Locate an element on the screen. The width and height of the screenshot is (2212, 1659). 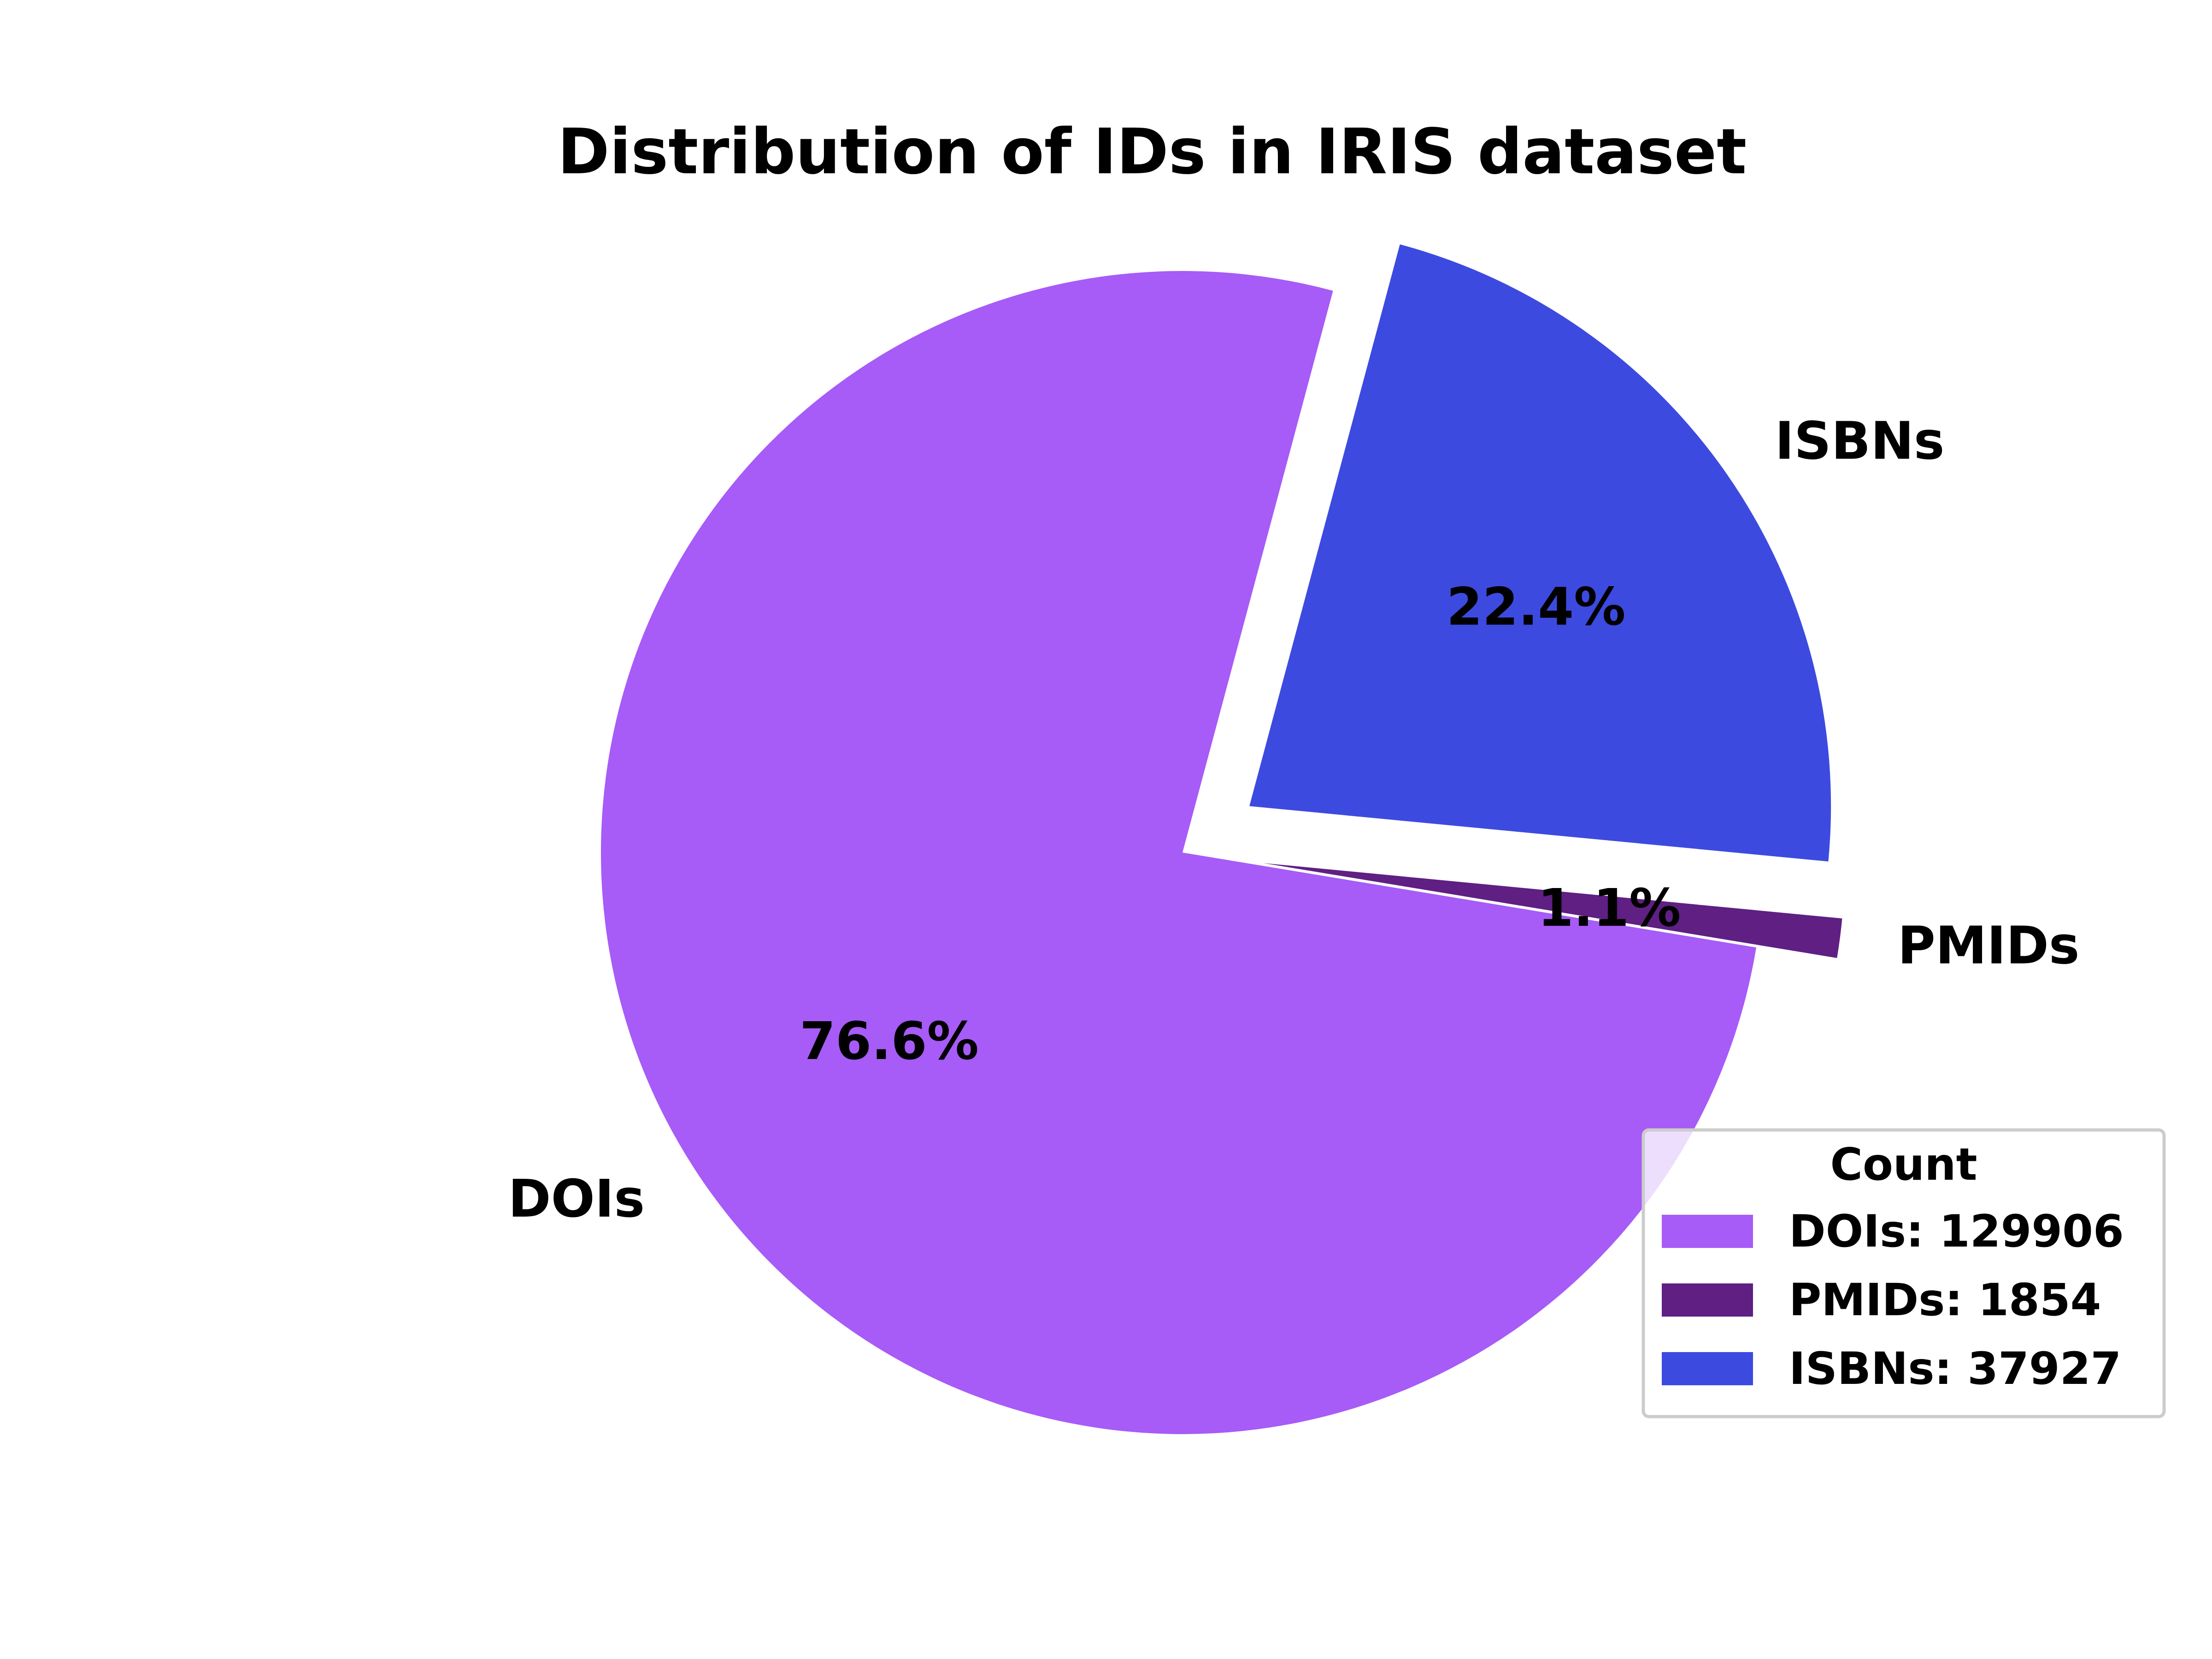
legend-swatch-isbns is located at coordinates (1707, 1368).